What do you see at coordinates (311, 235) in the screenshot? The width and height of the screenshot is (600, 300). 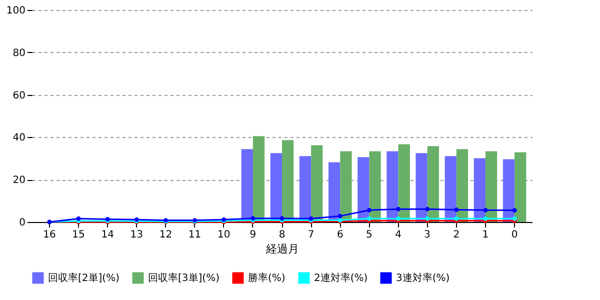 I see `x-tick-label: 7` at bounding box center [311, 235].